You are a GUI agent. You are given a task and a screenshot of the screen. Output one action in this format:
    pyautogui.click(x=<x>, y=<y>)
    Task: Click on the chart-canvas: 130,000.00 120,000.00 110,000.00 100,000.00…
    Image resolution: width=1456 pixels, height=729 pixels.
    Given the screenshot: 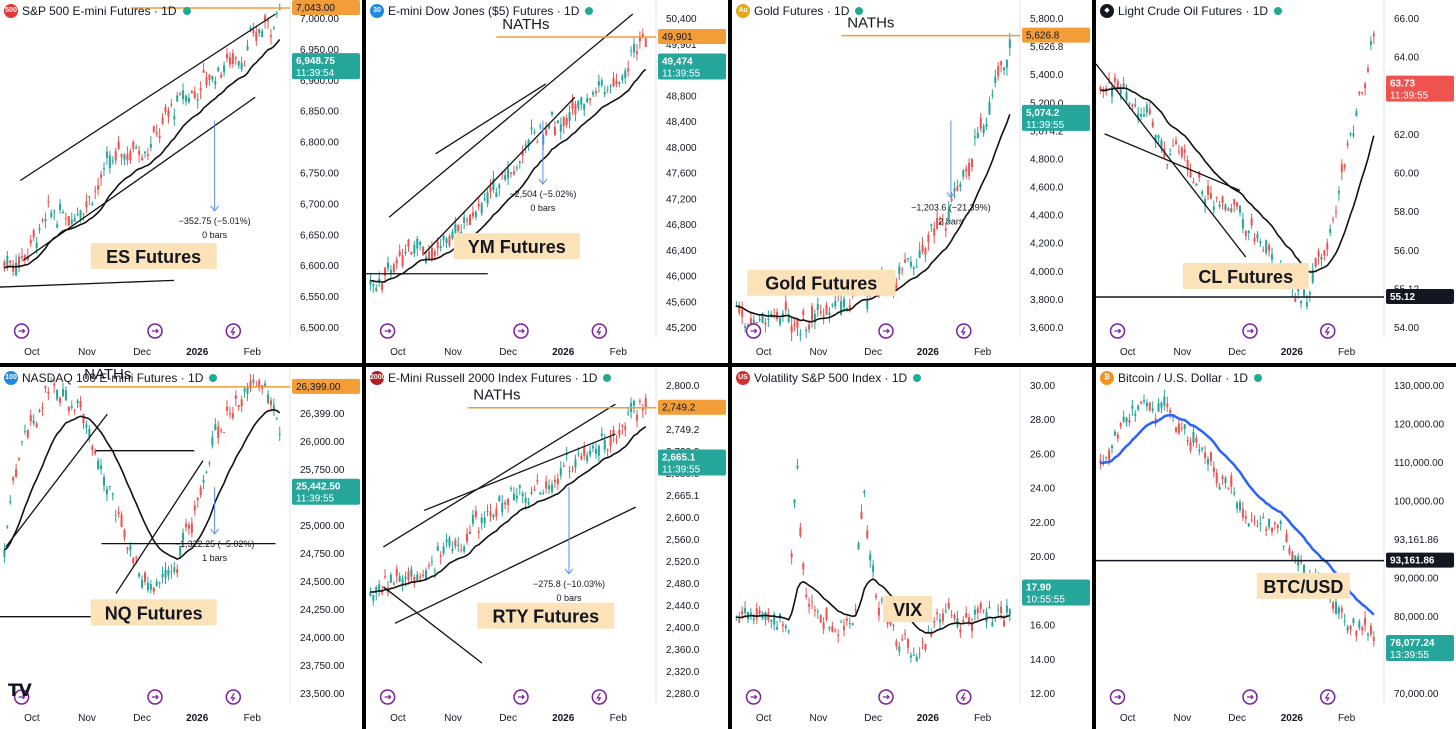 What is the action you would take?
    pyautogui.click(x=1276, y=548)
    